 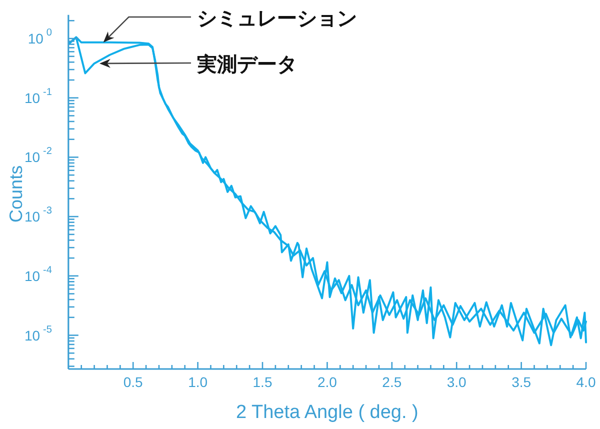 I want to click on y-tick-label: 10$^{-5}$, so click(x=38, y=334).